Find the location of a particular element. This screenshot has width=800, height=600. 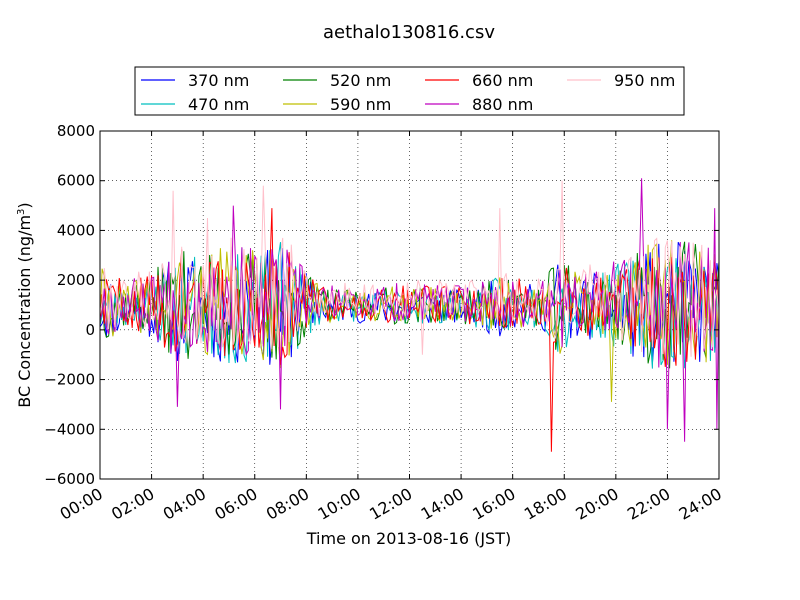

x-axis-label: Time on 2013-08-16 (JST) is located at coordinates (408, 538).